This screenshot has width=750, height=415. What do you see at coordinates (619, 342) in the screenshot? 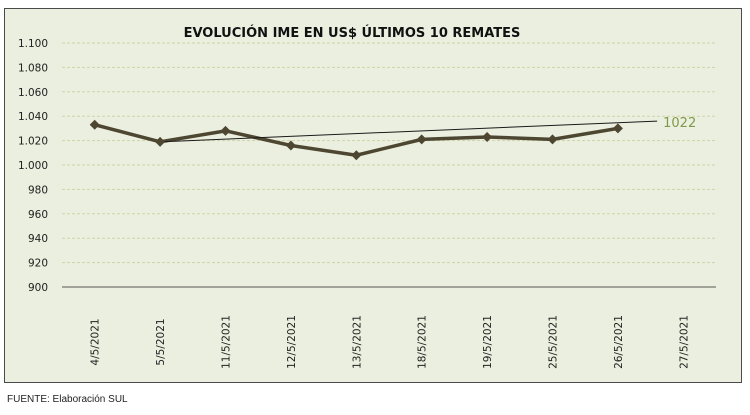
I see `x-tick-label: 26/5/2021` at bounding box center [619, 342].